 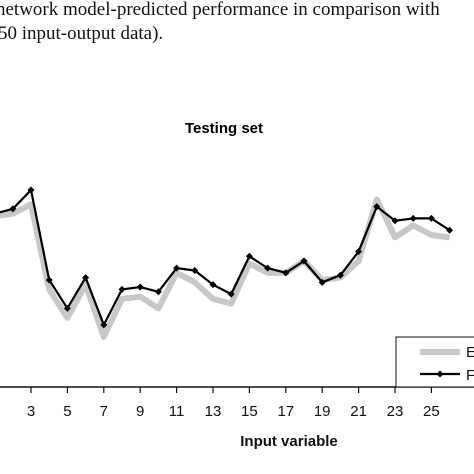 What do you see at coordinates (285, 411) in the screenshot?
I see `x-tick-label-17: 17` at bounding box center [285, 411].